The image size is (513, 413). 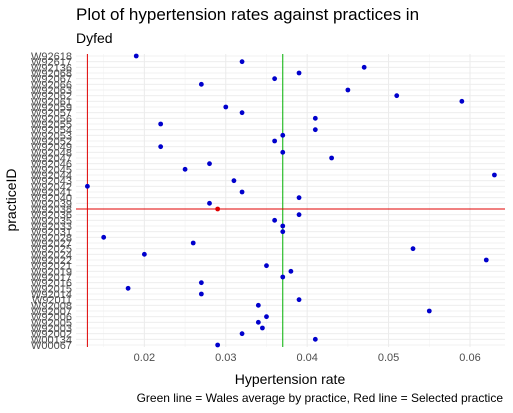 I want to click on selected-practice-point, so click(x=218, y=209).